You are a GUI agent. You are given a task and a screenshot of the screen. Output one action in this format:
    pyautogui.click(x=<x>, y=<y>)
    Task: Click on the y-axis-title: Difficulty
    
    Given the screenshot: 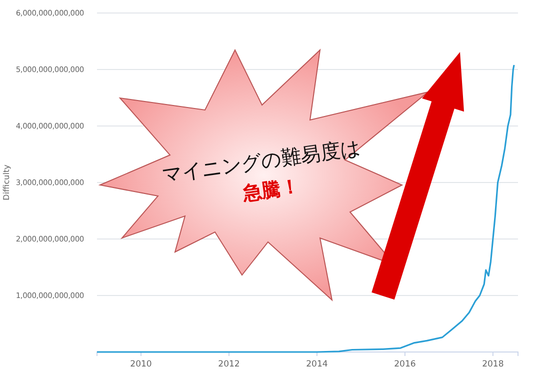 What is the action you would take?
    pyautogui.click(x=6, y=182)
    